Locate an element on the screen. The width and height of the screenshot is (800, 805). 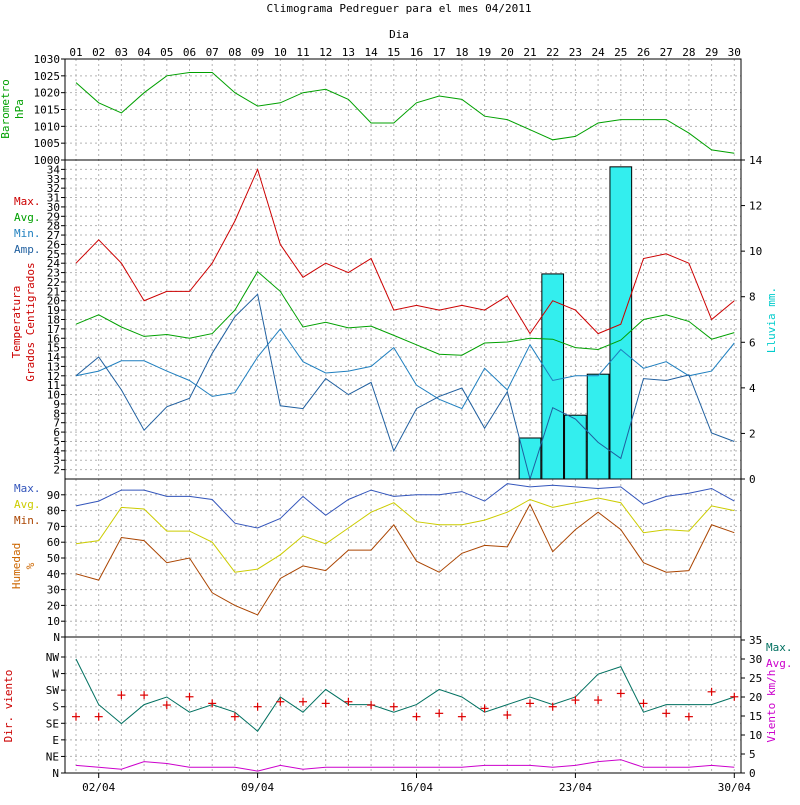
temperatura-ytick-label: 15 is located at coordinates (53, 348).